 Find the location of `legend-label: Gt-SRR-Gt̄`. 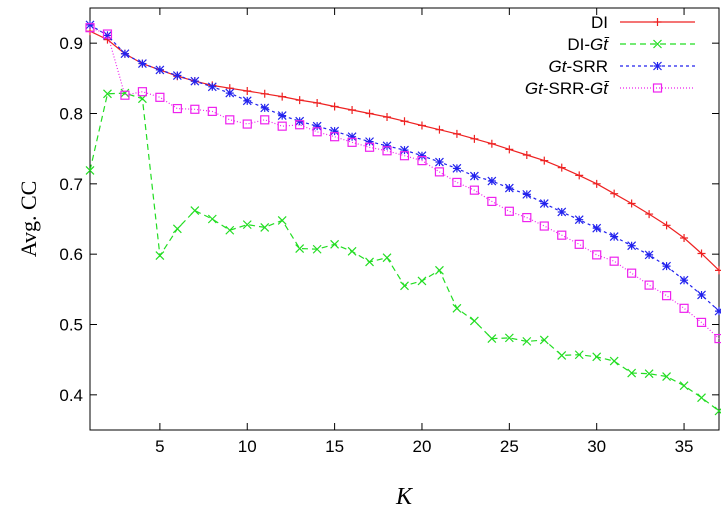

legend-label: Gt-SRR-Gt̄ is located at coordinates (567, 88).